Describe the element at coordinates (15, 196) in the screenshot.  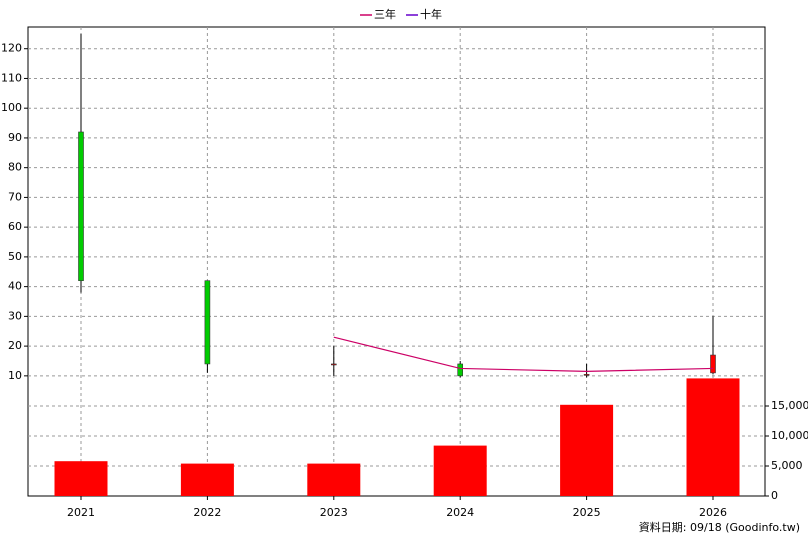
I see `y-tick-label: 70` at that location.